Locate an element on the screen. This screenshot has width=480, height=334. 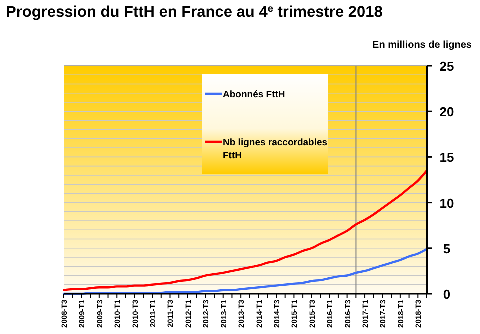
legend-label: Nb lignes raccordables FttH is located at coordinates (275, 150).